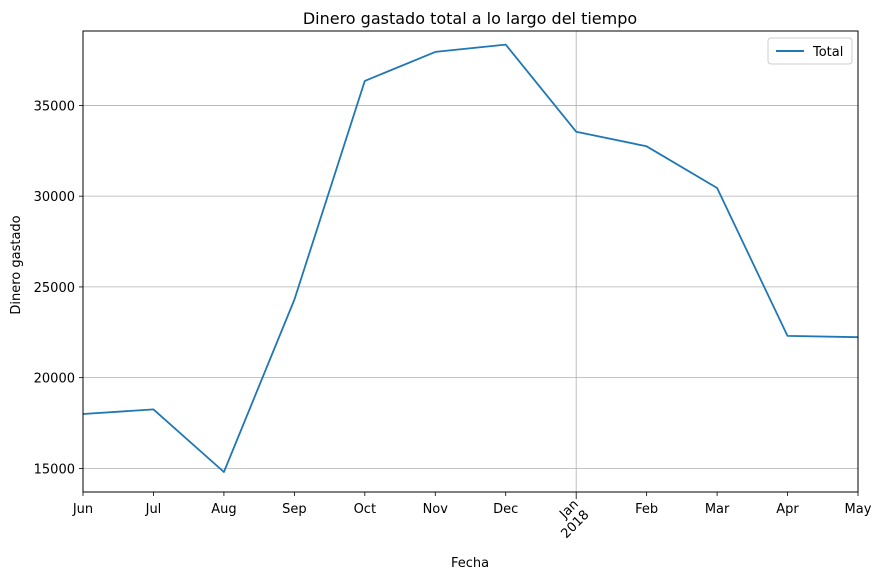  What do you see at coordinates (858, 509) in the screenshot?
I see `x-tick-label: May` at bounding box center [858, 509].